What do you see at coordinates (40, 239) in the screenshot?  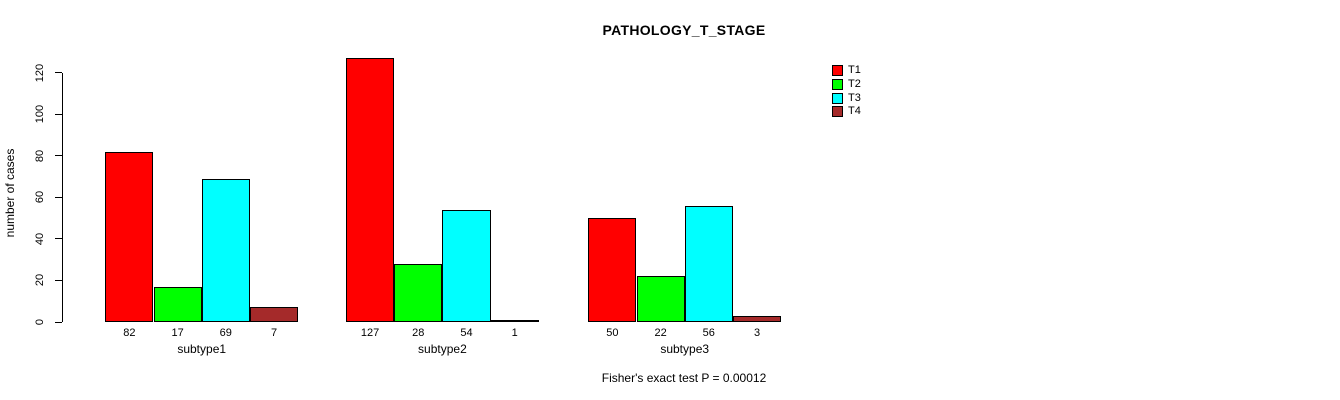 I see `y-tick-label: 40` at bounding box center [40, 239].